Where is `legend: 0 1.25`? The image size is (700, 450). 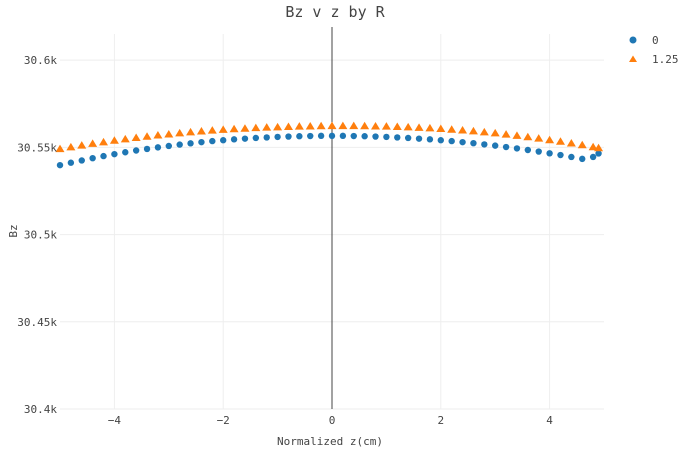
legend: 0 1.25 is located at coordinates (654, 50).